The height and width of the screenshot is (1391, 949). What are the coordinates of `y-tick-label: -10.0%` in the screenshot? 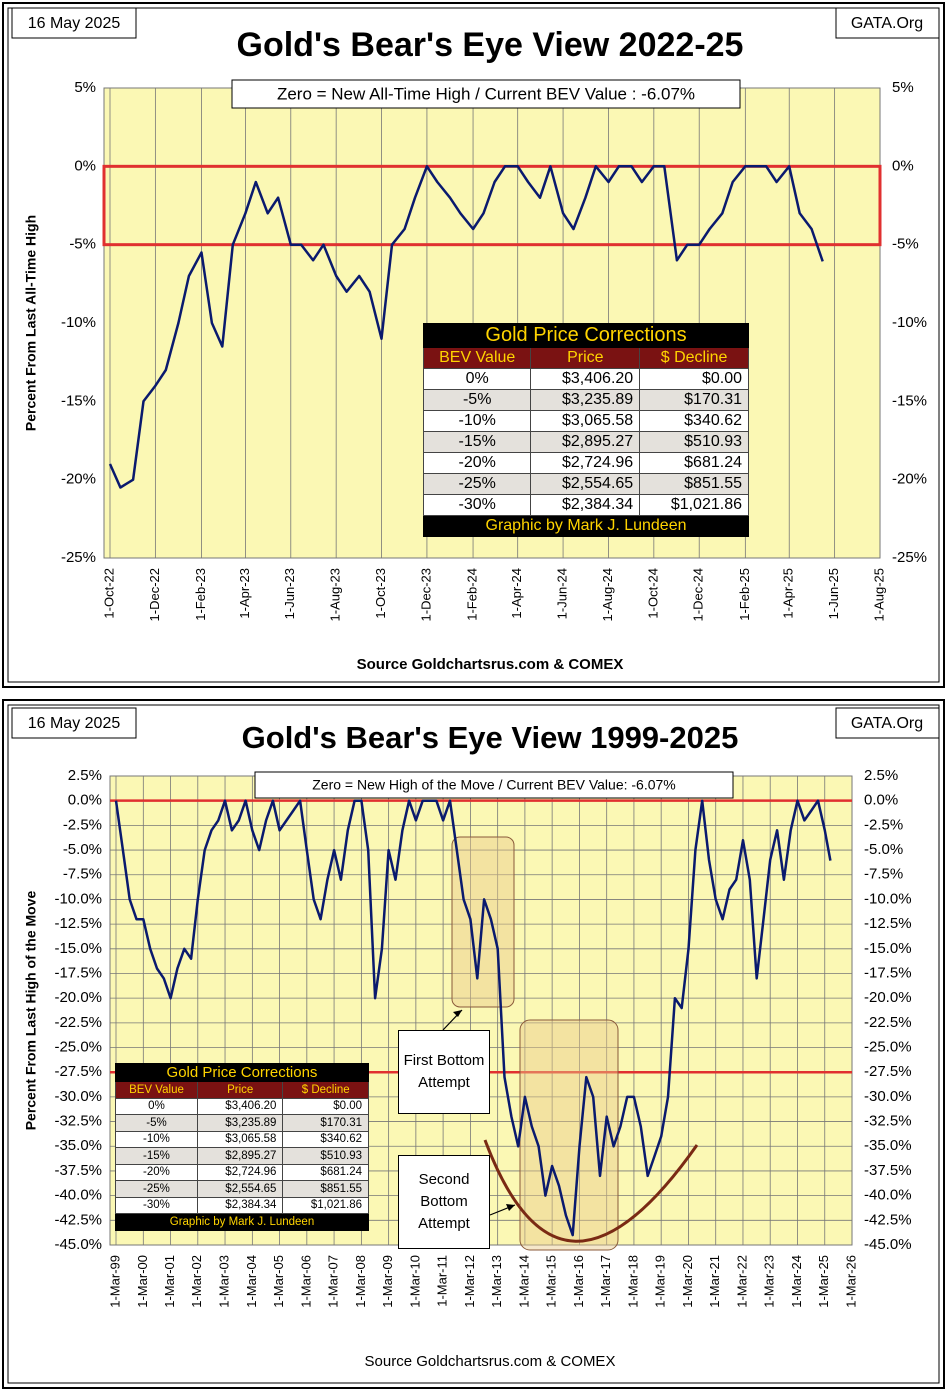 It's located at (78, 898).